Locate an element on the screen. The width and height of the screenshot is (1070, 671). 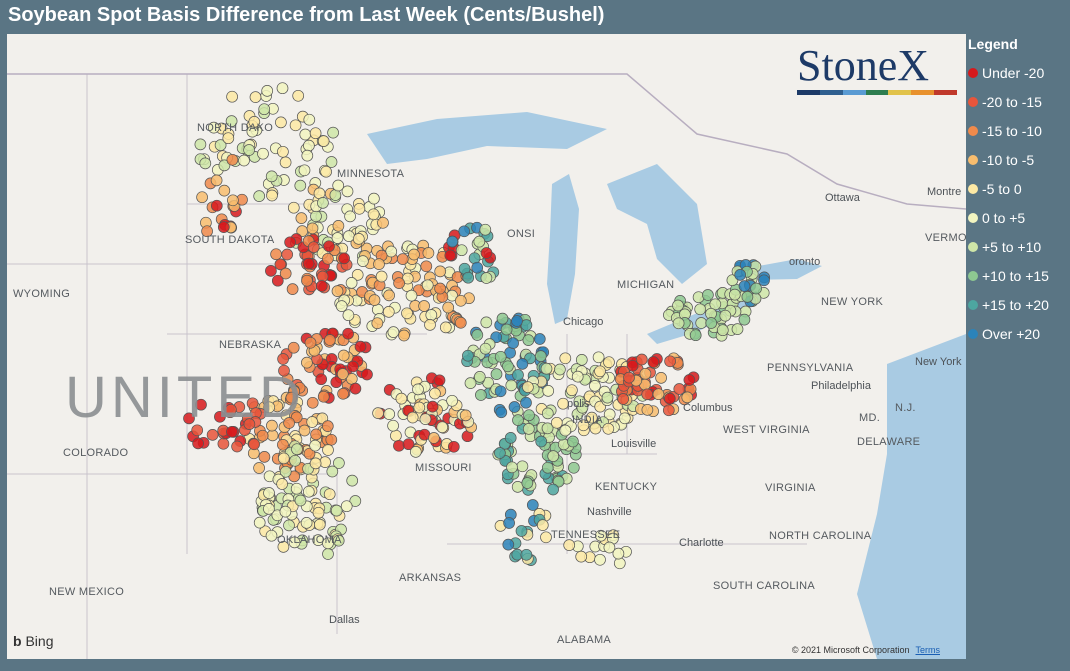
legend-item: -20 to -15 is located at coordinates (1018, 101).